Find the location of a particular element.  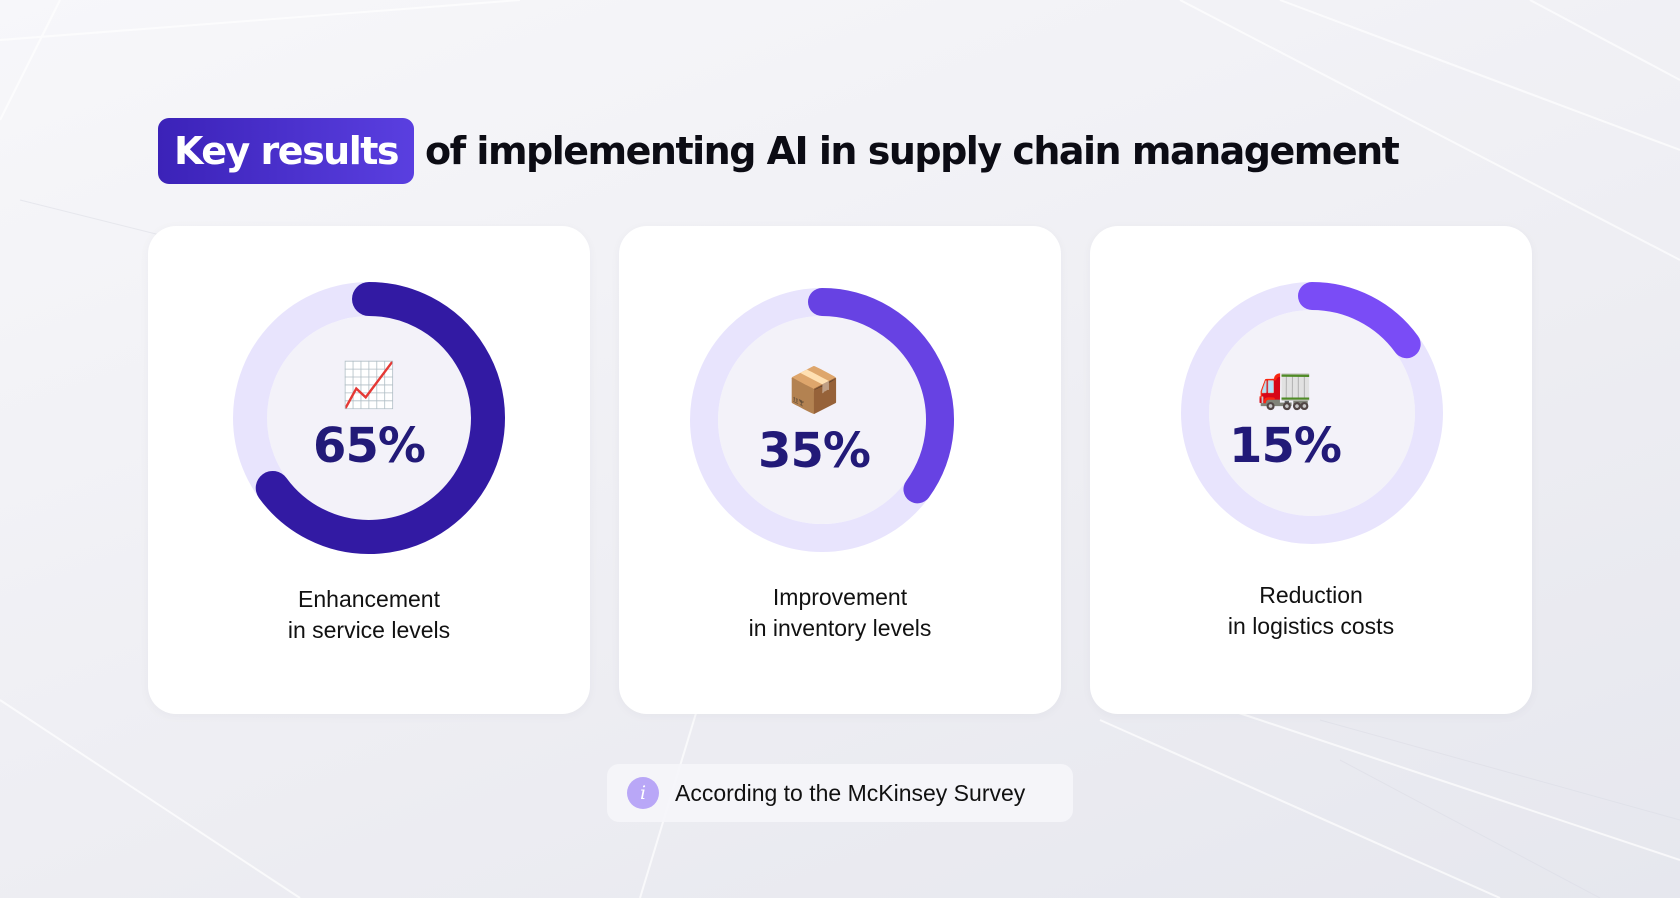

stat-value: 35% is located at coordinates (814, 451).